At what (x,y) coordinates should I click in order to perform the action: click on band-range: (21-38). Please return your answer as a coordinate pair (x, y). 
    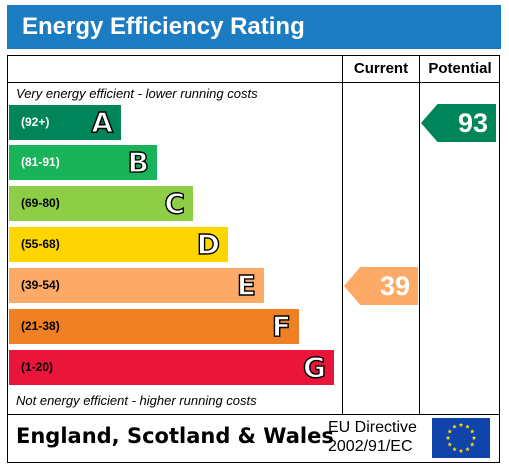
    Looking at the image, I should click on (40, 326).